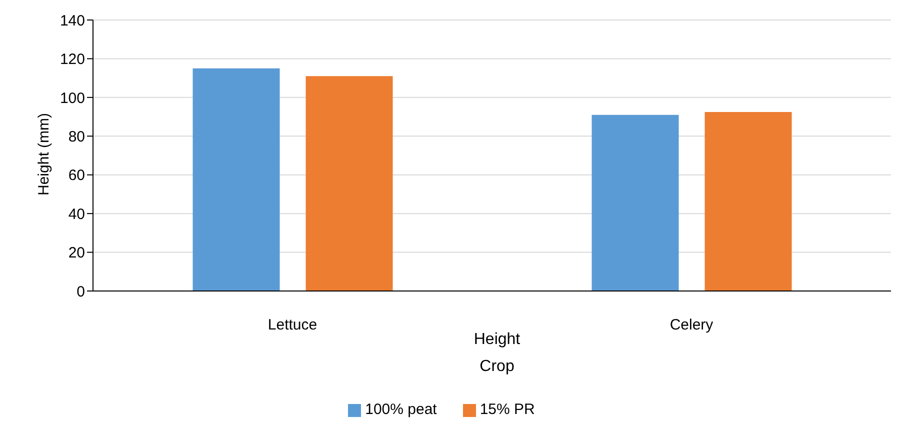 The image size is (909, 438). Describe the element at coordinates (72, 21) in the screenshot. I see `y-tick-label: 140` at that location.